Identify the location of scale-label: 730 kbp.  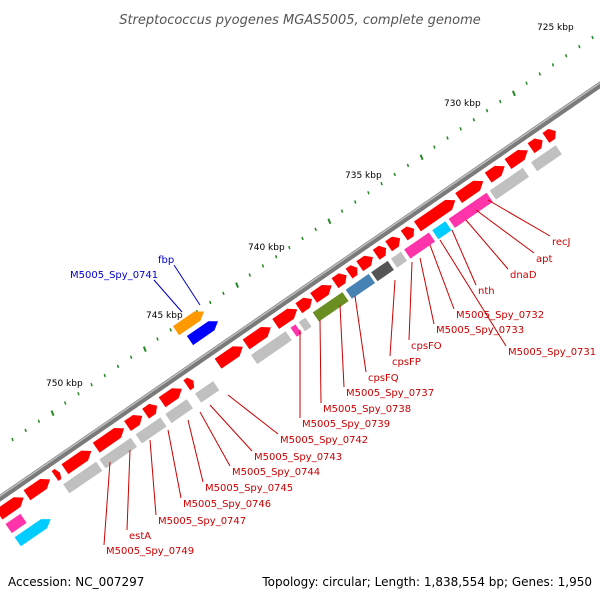
(462, 104).